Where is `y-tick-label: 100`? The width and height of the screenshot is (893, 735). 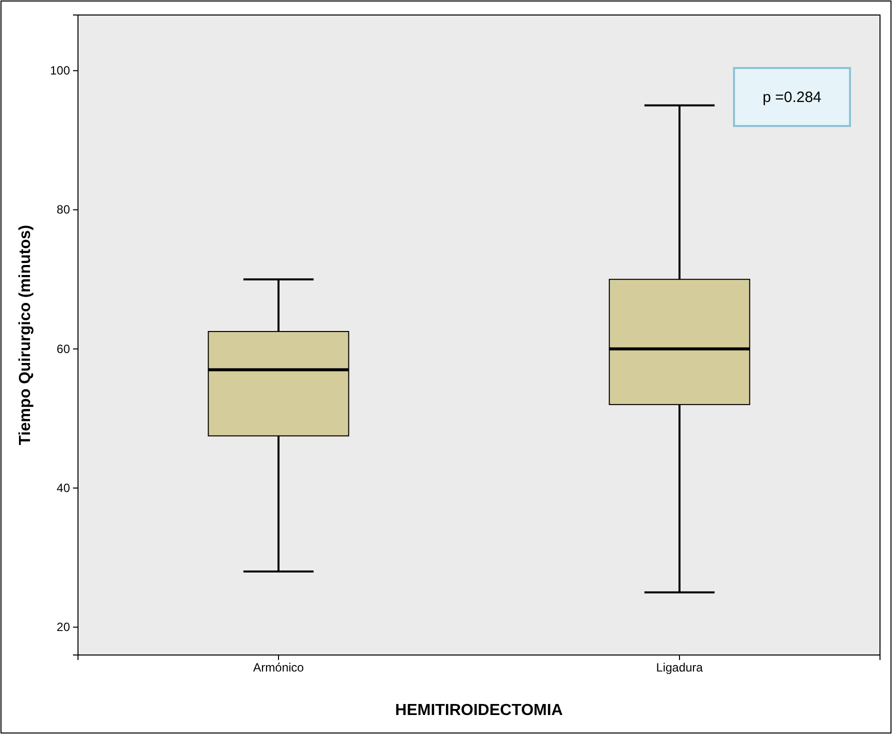
y-tick-label: 100 is located at coordinates (60, 70).